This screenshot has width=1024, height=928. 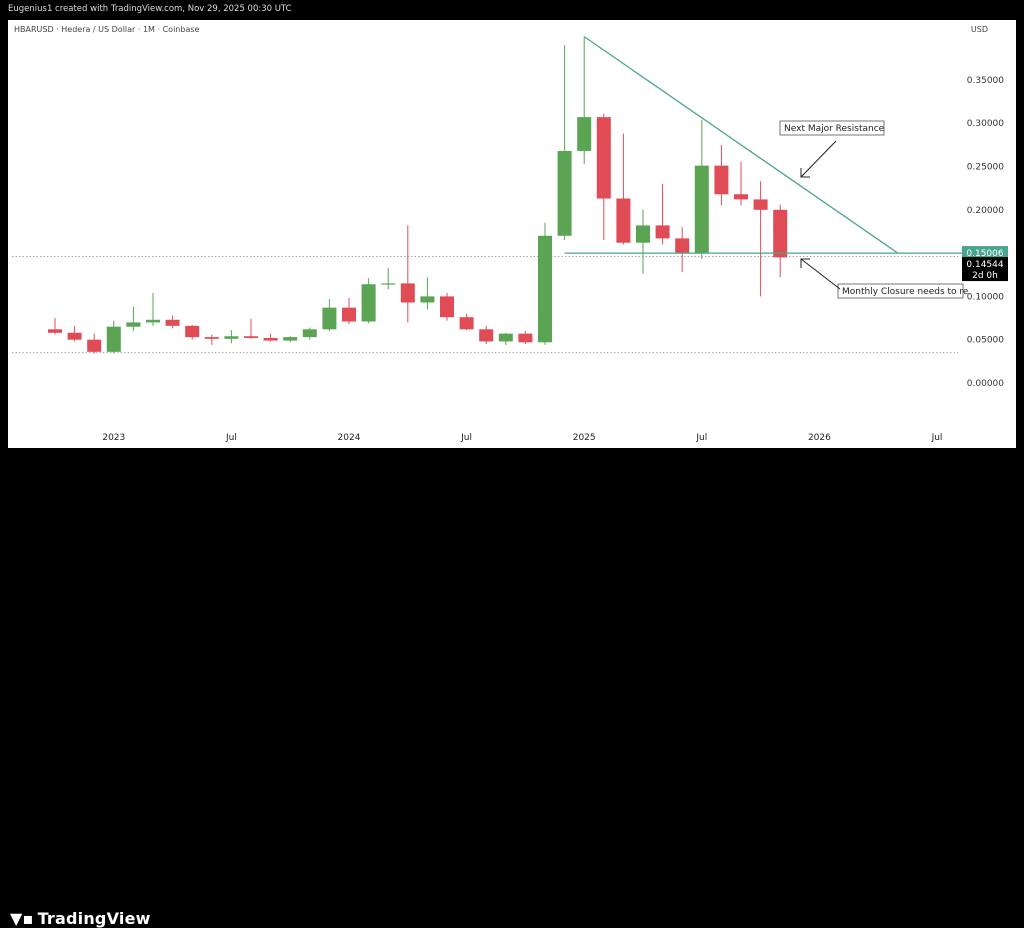 What do you see at coordinates (985, 211) in the screenshot?
I see `y-tick-label: 0.20000` at bounding box center [985, 211].